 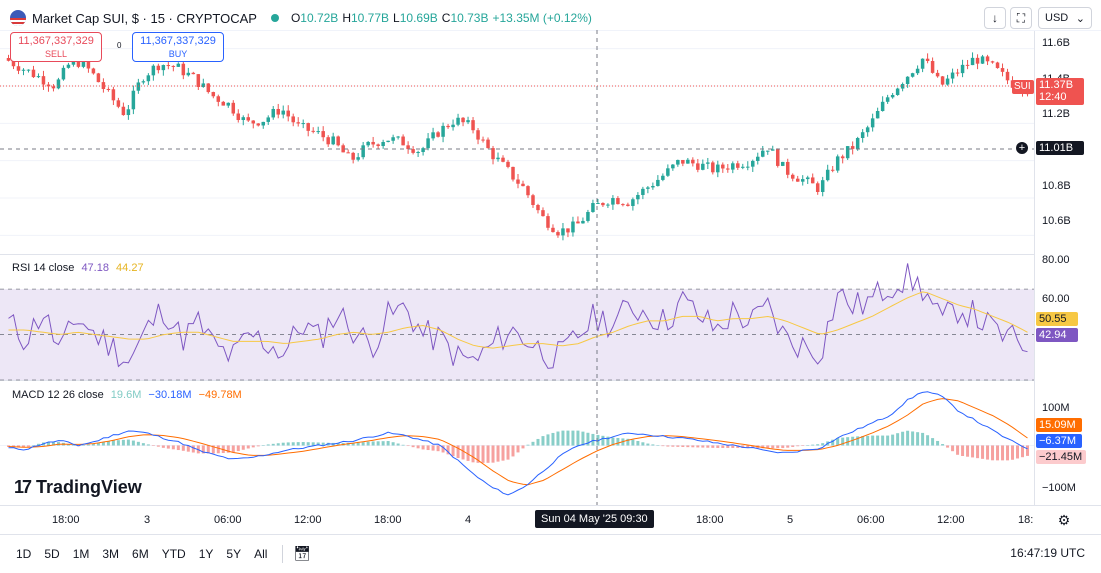 What do you see at coordinates (140, 553) in the screenshot?
I see `timeframe-6m: 6M` at bounding box center [140, 553].